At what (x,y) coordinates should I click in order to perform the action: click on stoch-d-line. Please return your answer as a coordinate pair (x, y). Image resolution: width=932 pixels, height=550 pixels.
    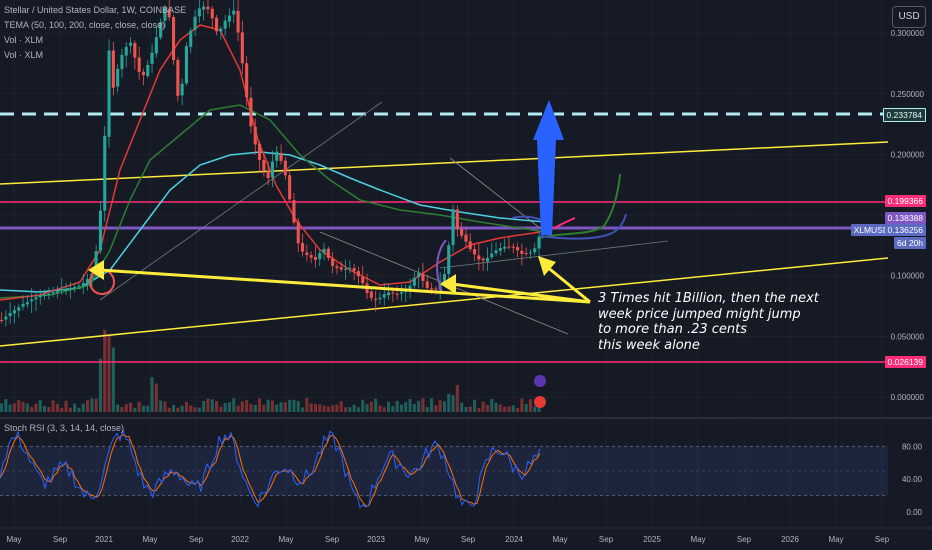
    Looking at the image, I should click on (270, 470).